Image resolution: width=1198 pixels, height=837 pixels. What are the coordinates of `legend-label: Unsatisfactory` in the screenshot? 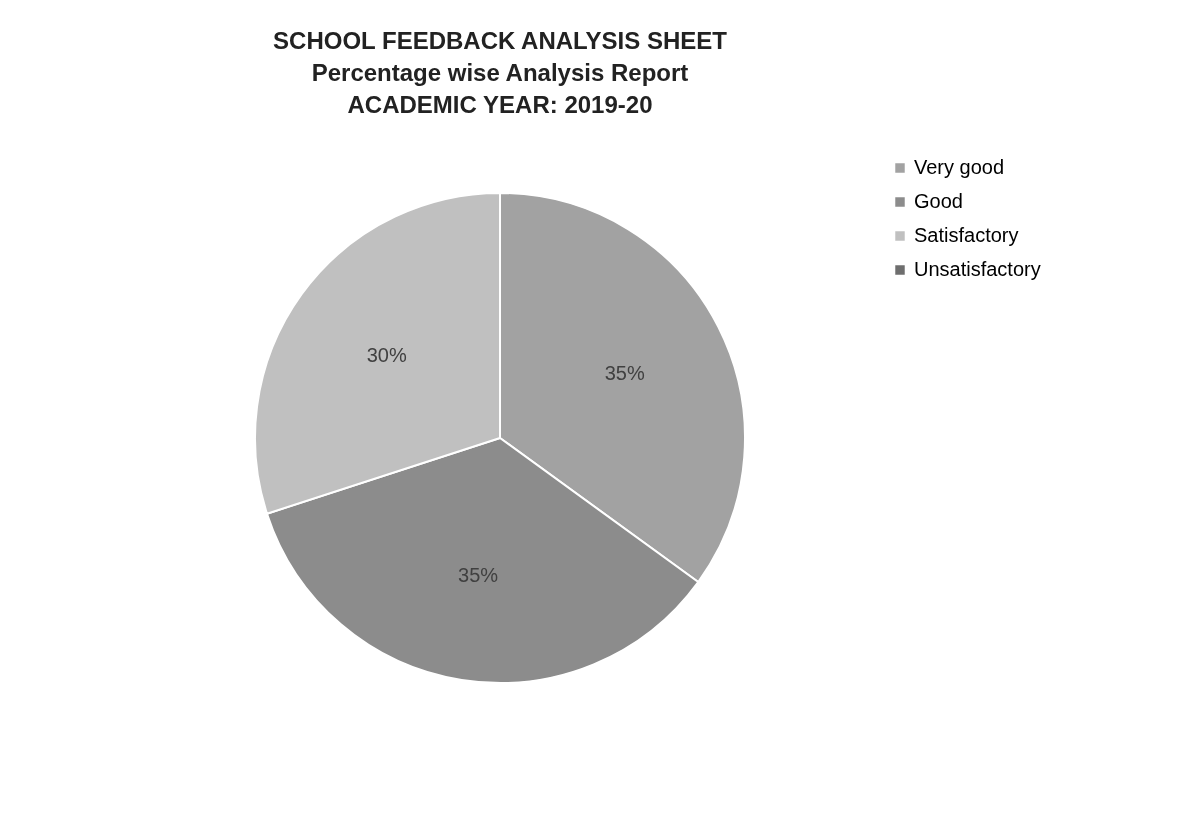 It's located at (977, 269).